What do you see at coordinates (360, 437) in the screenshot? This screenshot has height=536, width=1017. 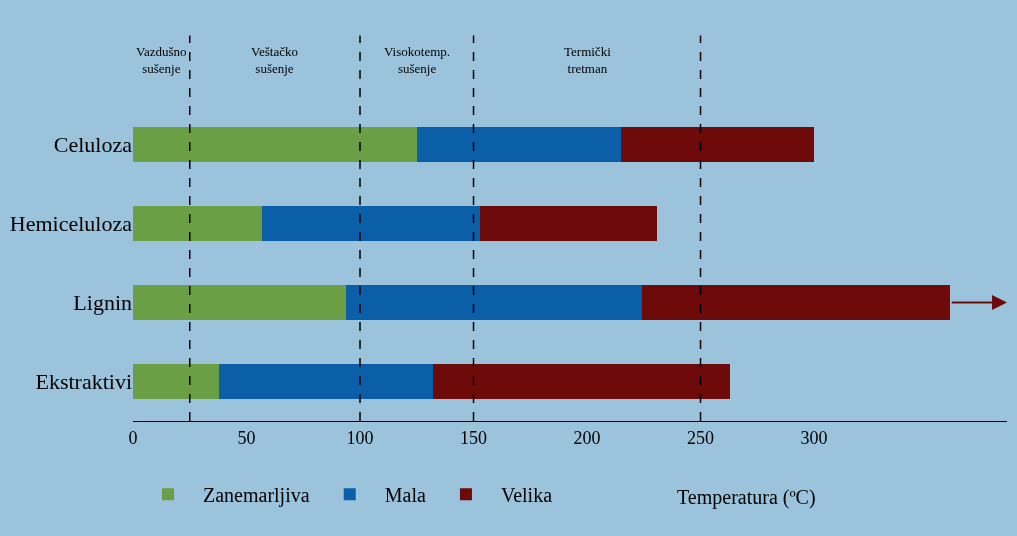 I see `x-tick-label: 100` at bounding box center [360, 437].